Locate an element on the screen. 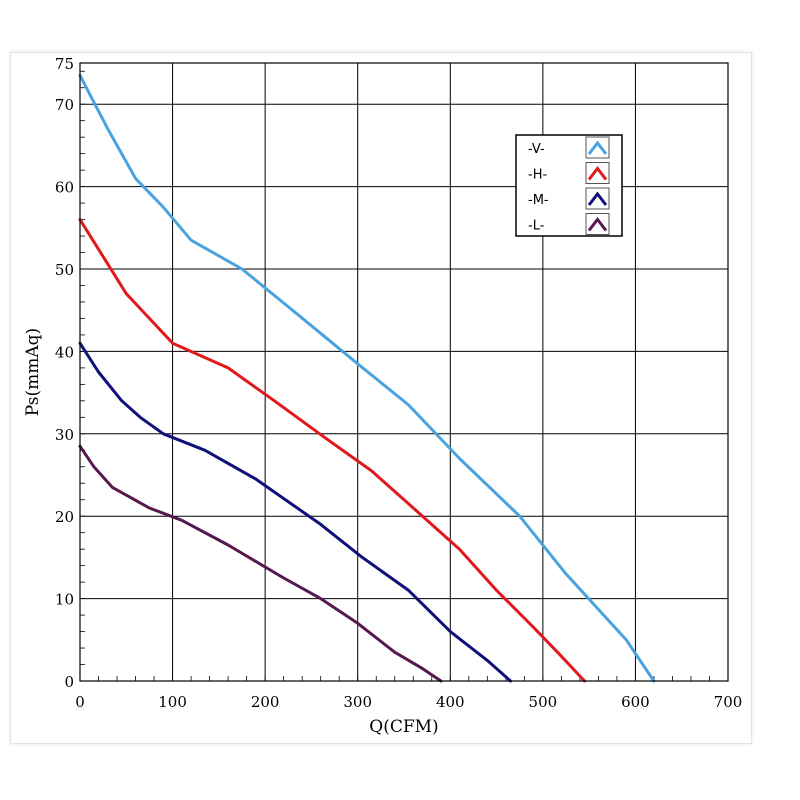 Image resolution: width=800 pixels, height=800 pixels. legend-label: -V- is located at coordinates (536, 149).